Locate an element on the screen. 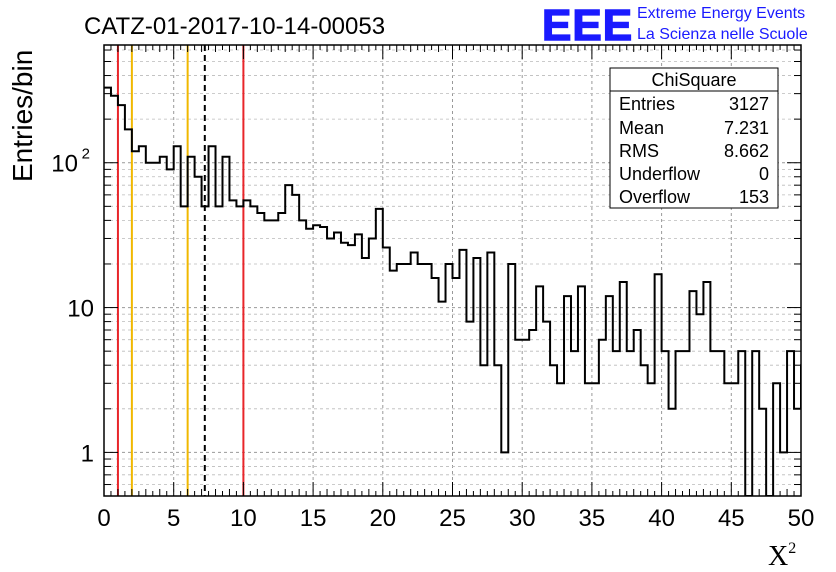  x-axis-label: X2 is located at coordinates (782, 556).